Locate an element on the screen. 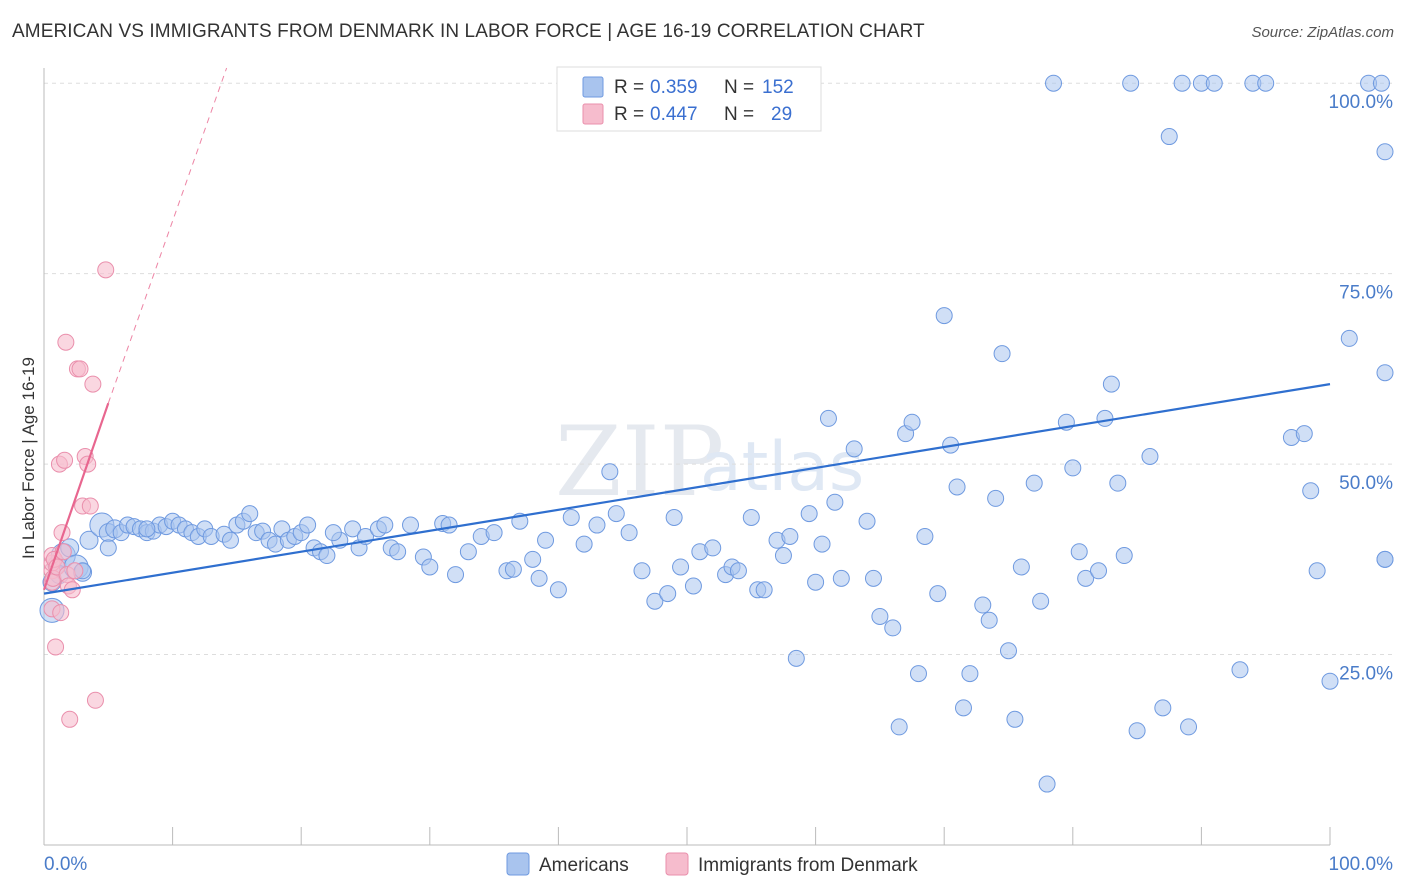 This screenshot has height=892, width=1406. watermark-atlas: atlas is located at coordinates (782, 467).